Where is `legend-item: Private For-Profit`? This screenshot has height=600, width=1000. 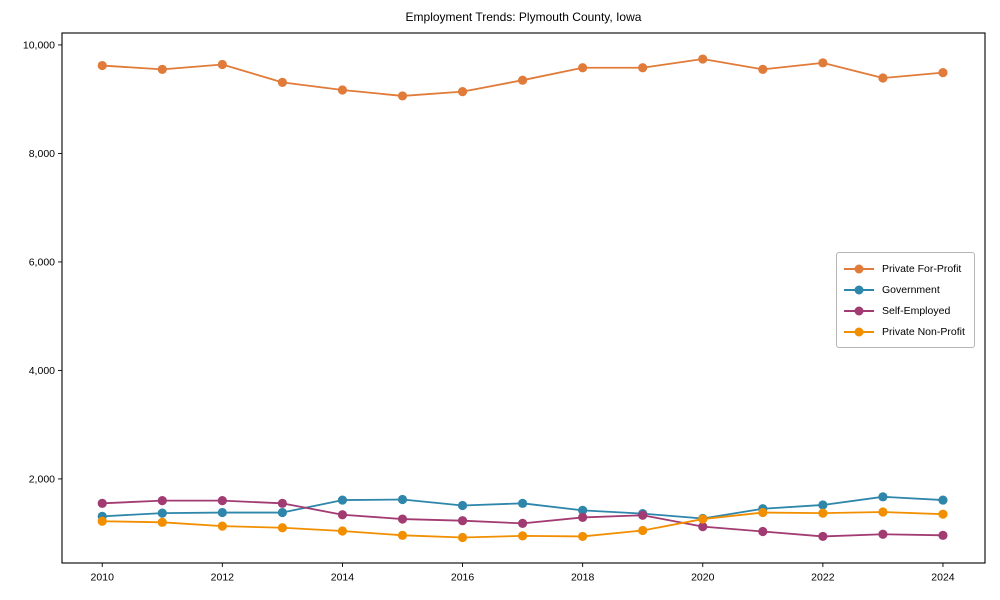
legend-item: Private For-Profit is located at coordinates (905, 268).